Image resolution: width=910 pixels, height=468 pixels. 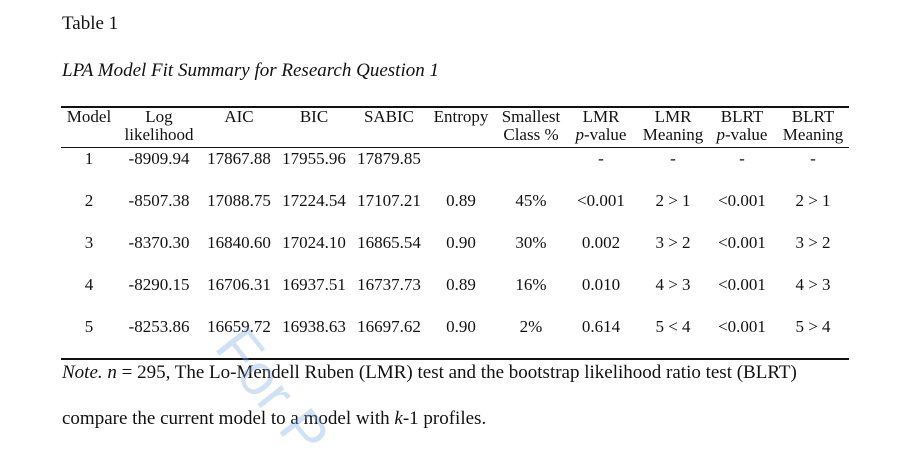 What do you see at coordinates (531, 284) in the screenshot?
I see `table-cell: 16%` at bounding box center [531, 284].